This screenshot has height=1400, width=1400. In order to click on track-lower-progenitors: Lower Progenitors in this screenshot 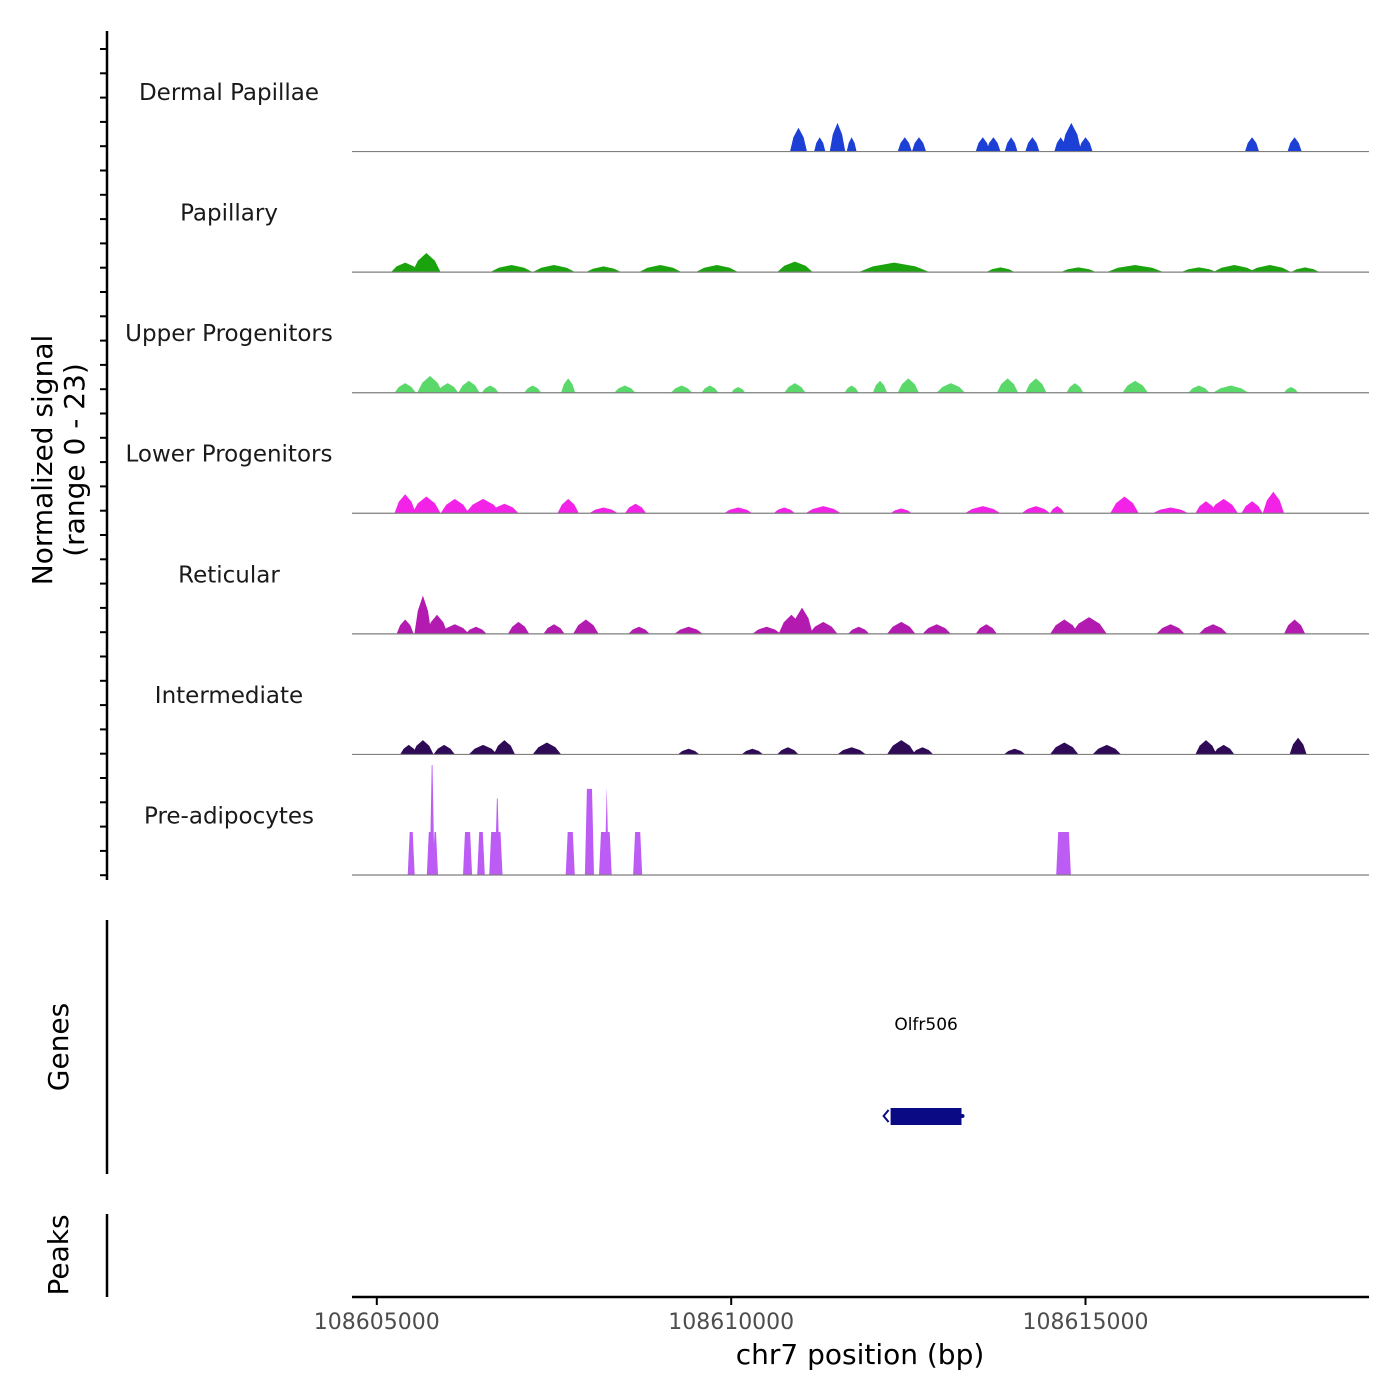, I will do `click(747, 478)`.